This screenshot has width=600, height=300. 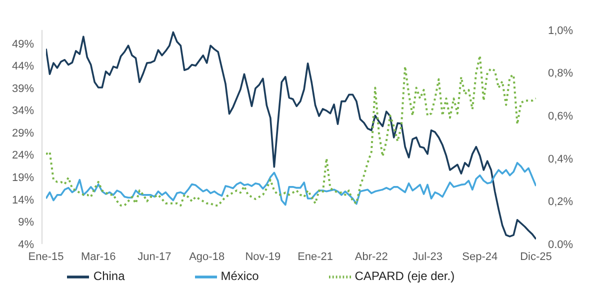 I want to click on y-tick-label: 44%, so click(x=23, y=66).